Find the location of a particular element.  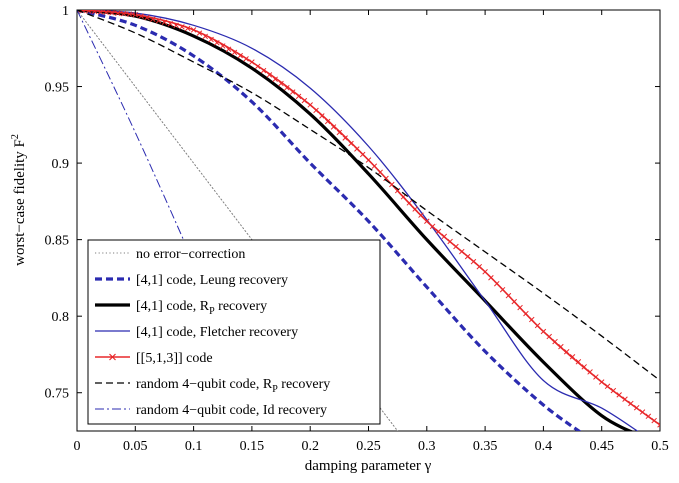

y-tick-label: 0.85 is located at coordinates (57, 241).